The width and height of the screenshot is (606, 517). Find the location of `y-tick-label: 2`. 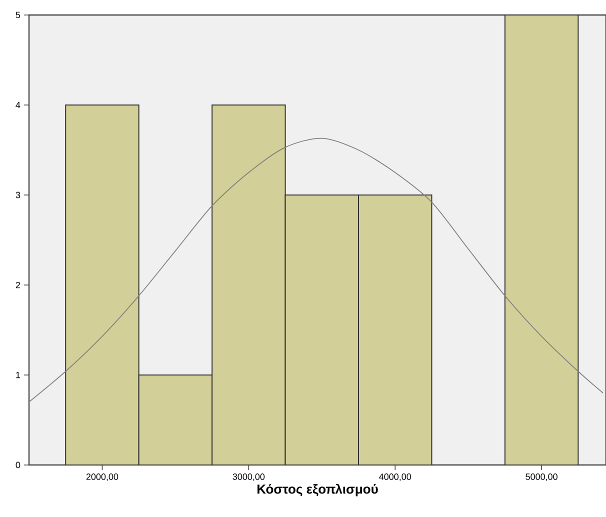

y-tick-label: 2 is located at coordinates (18, 285).